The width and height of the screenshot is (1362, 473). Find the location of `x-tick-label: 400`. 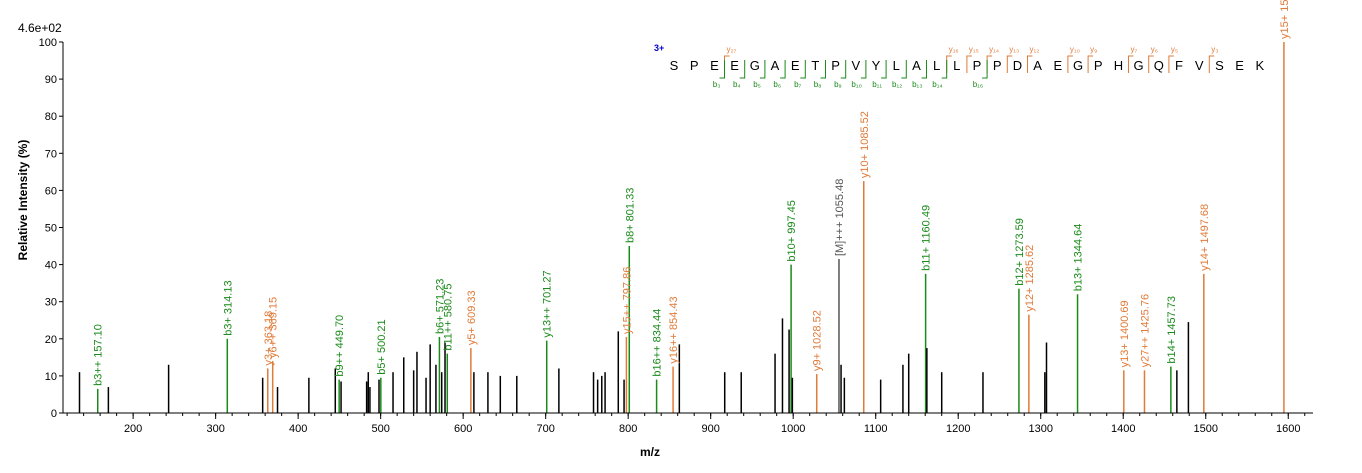

x-tick-label: 400 is located at coordinates (298, 429).